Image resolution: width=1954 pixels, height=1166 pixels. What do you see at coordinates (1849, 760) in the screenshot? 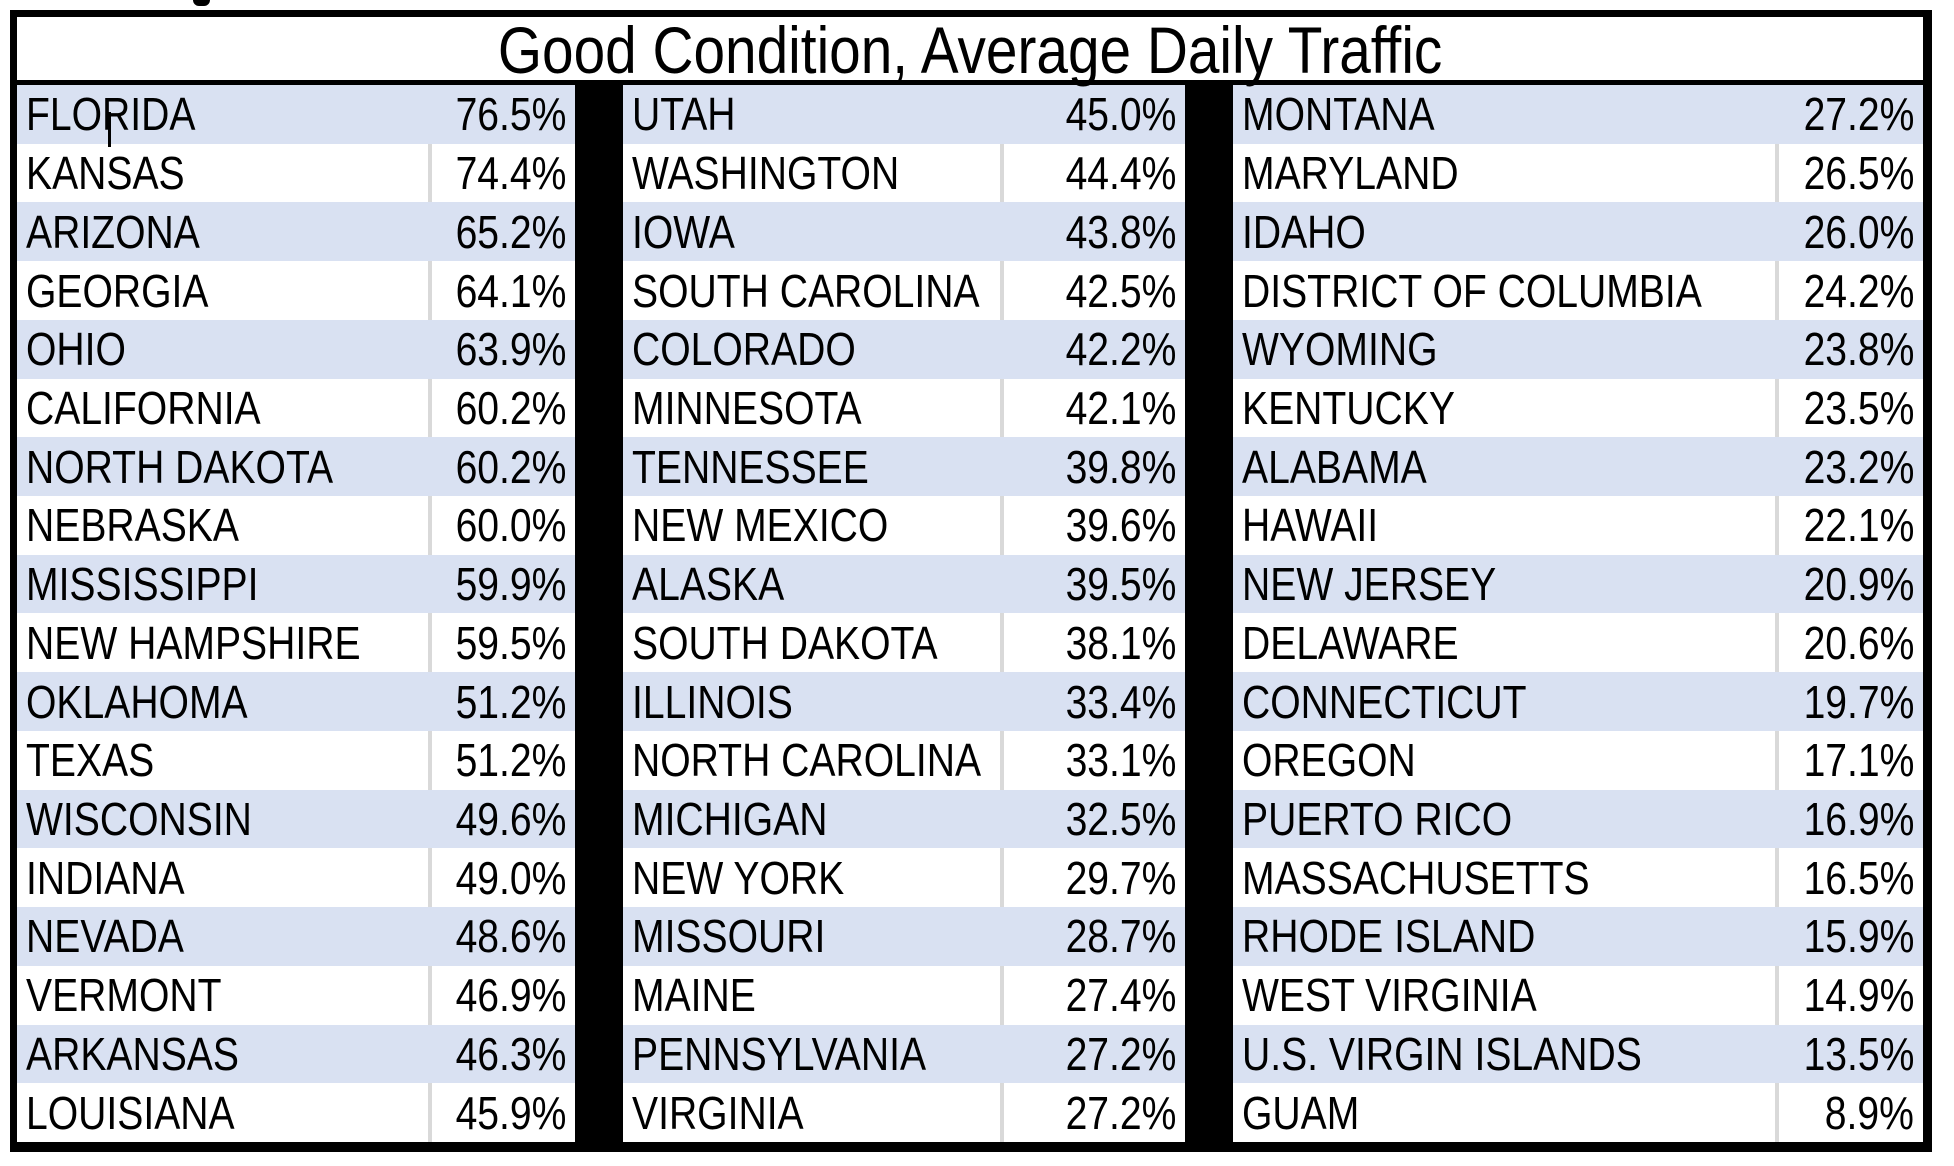
I see `state-value-cell: 17.1%` at bounding box center [1849, 760].